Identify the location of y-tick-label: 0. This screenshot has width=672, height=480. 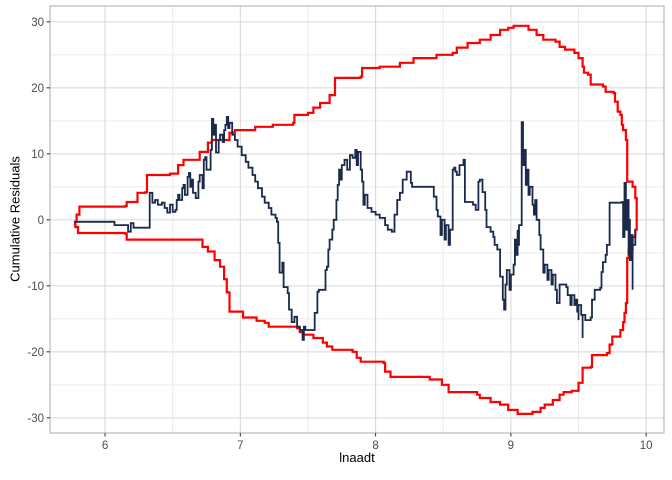
(41, 221).